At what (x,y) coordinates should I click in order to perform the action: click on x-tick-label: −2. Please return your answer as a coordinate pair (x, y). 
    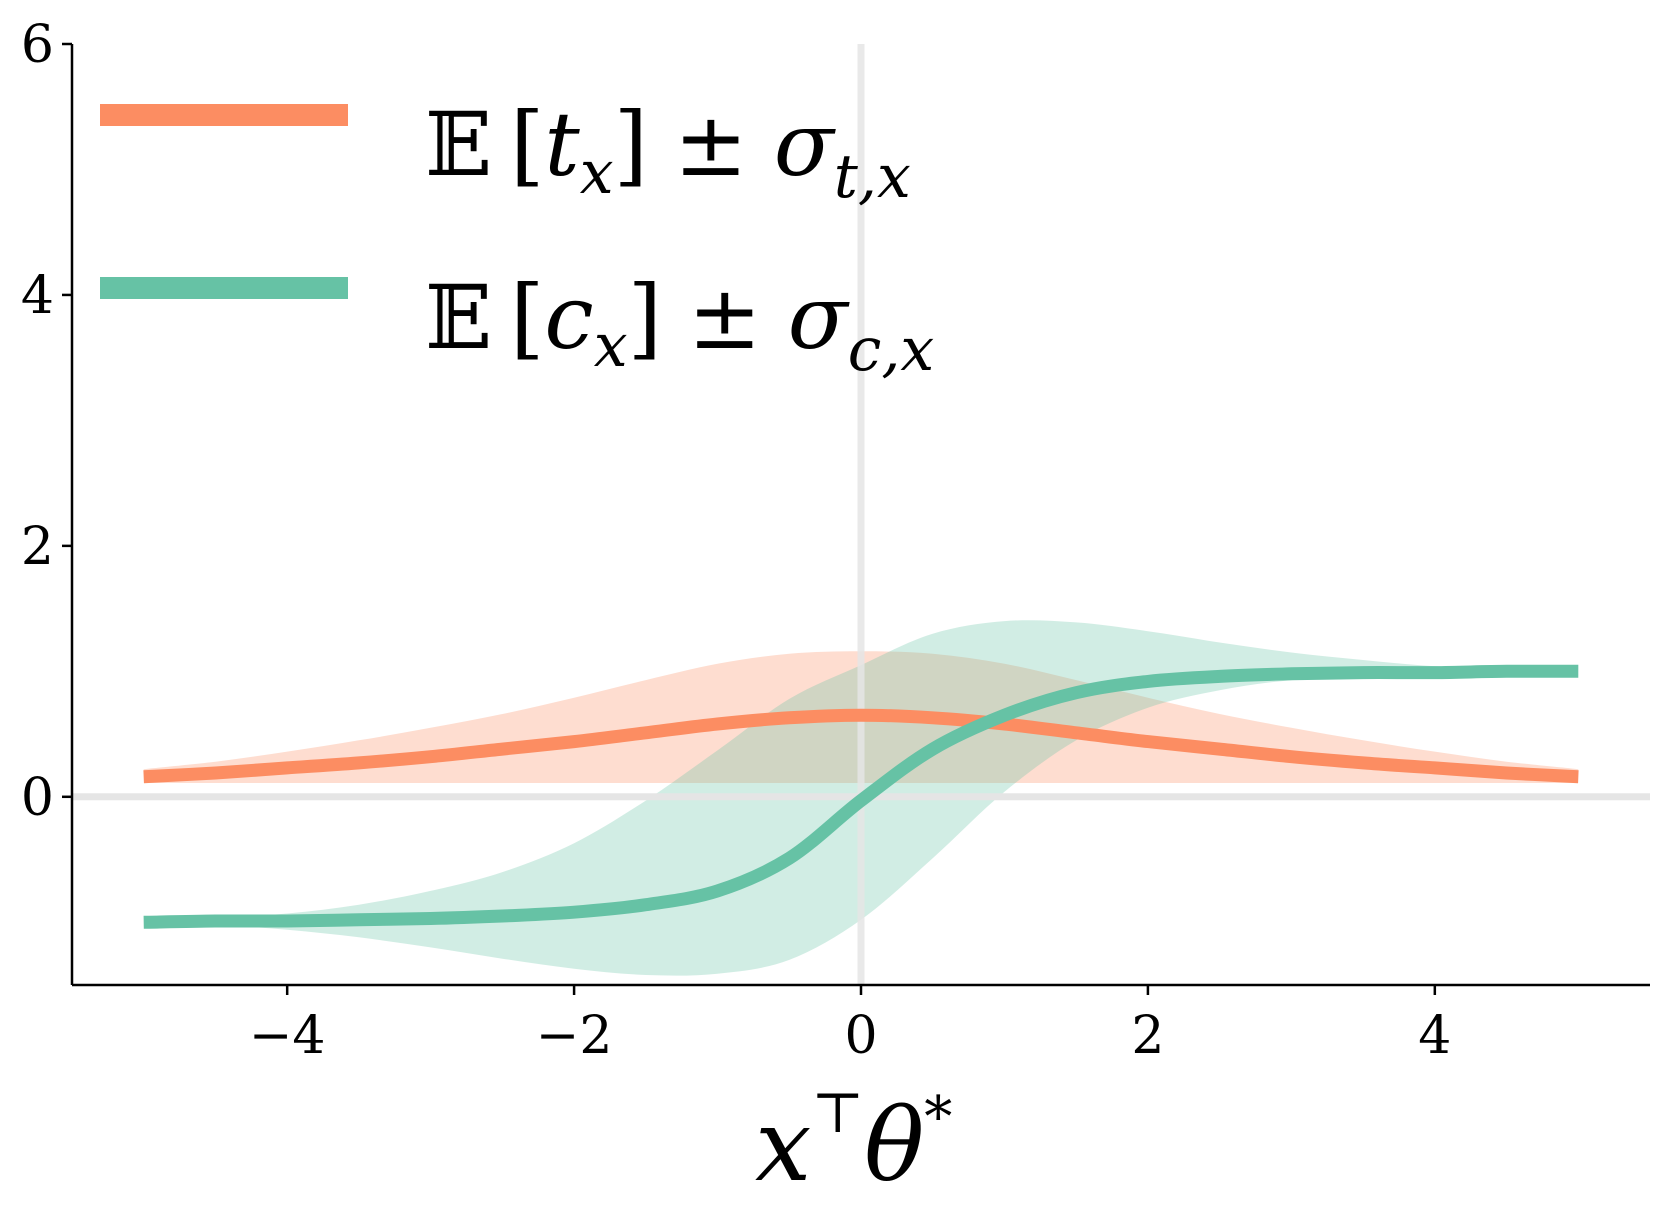
    Looking at the image, I should click on (574, 1036).